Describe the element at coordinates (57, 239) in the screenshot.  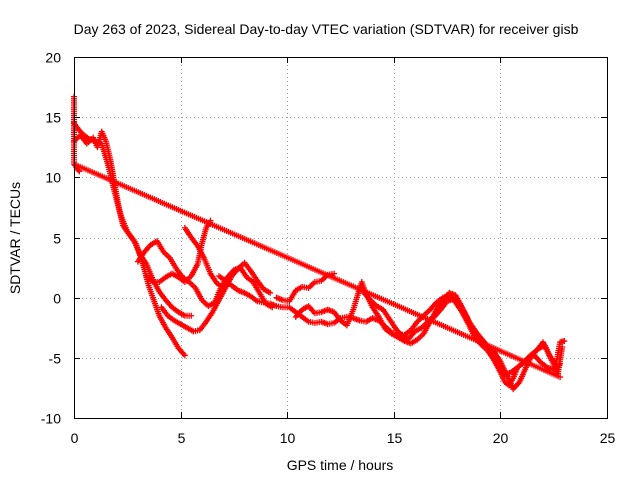
I see `y-tick-label: 5` at that location.